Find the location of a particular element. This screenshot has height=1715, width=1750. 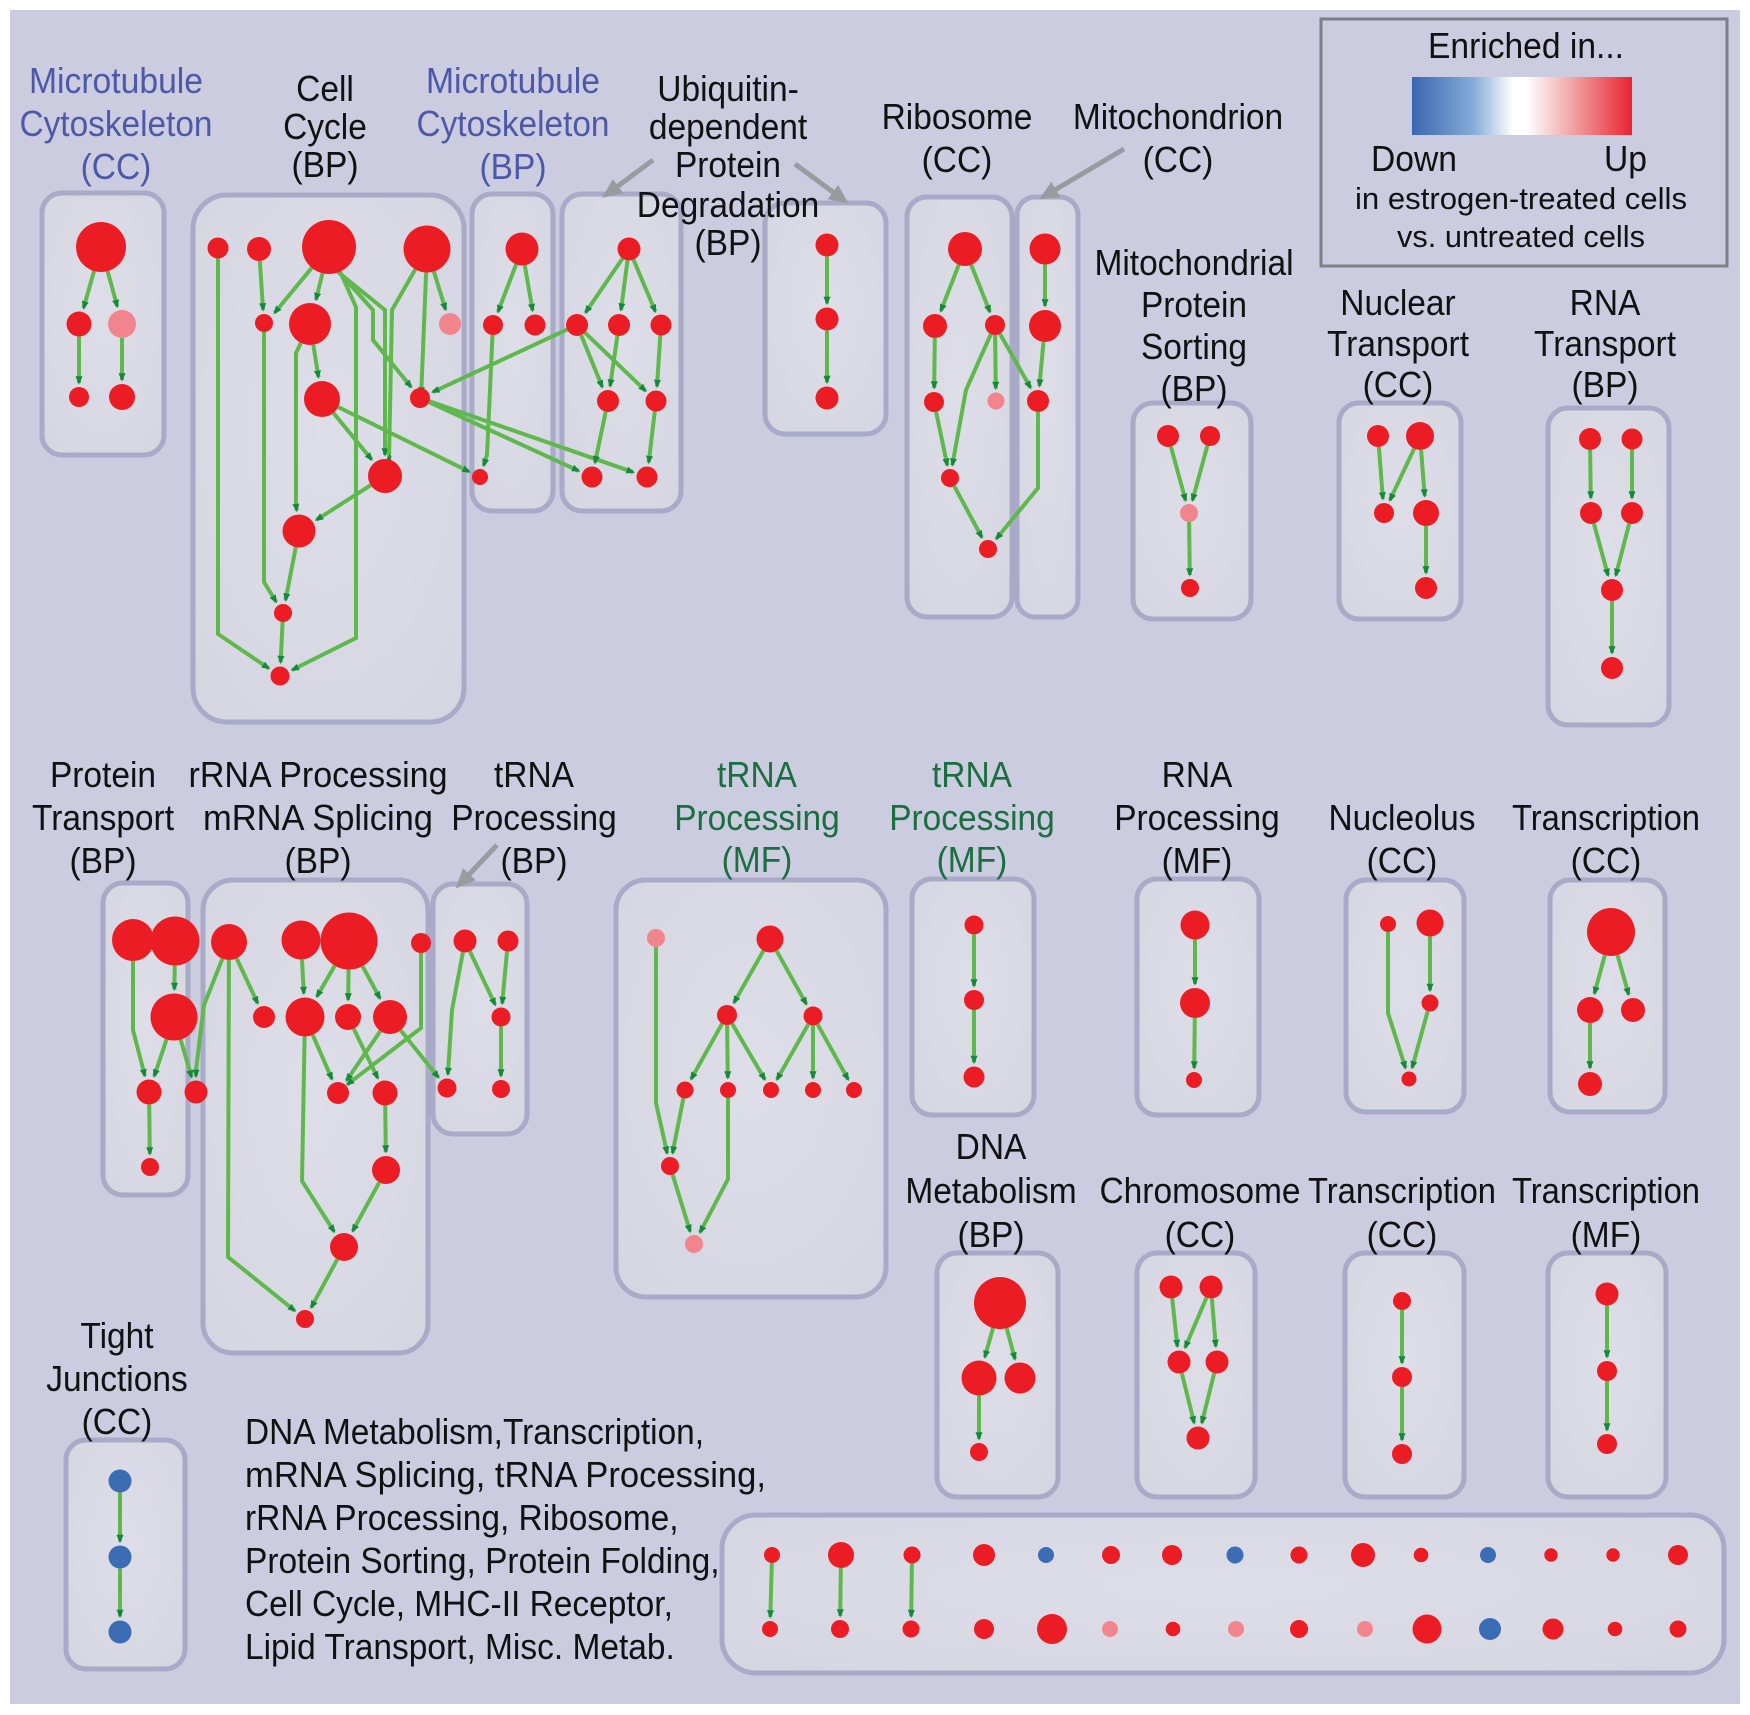

svg-text: Degradation is located at coordinates (728, 204).